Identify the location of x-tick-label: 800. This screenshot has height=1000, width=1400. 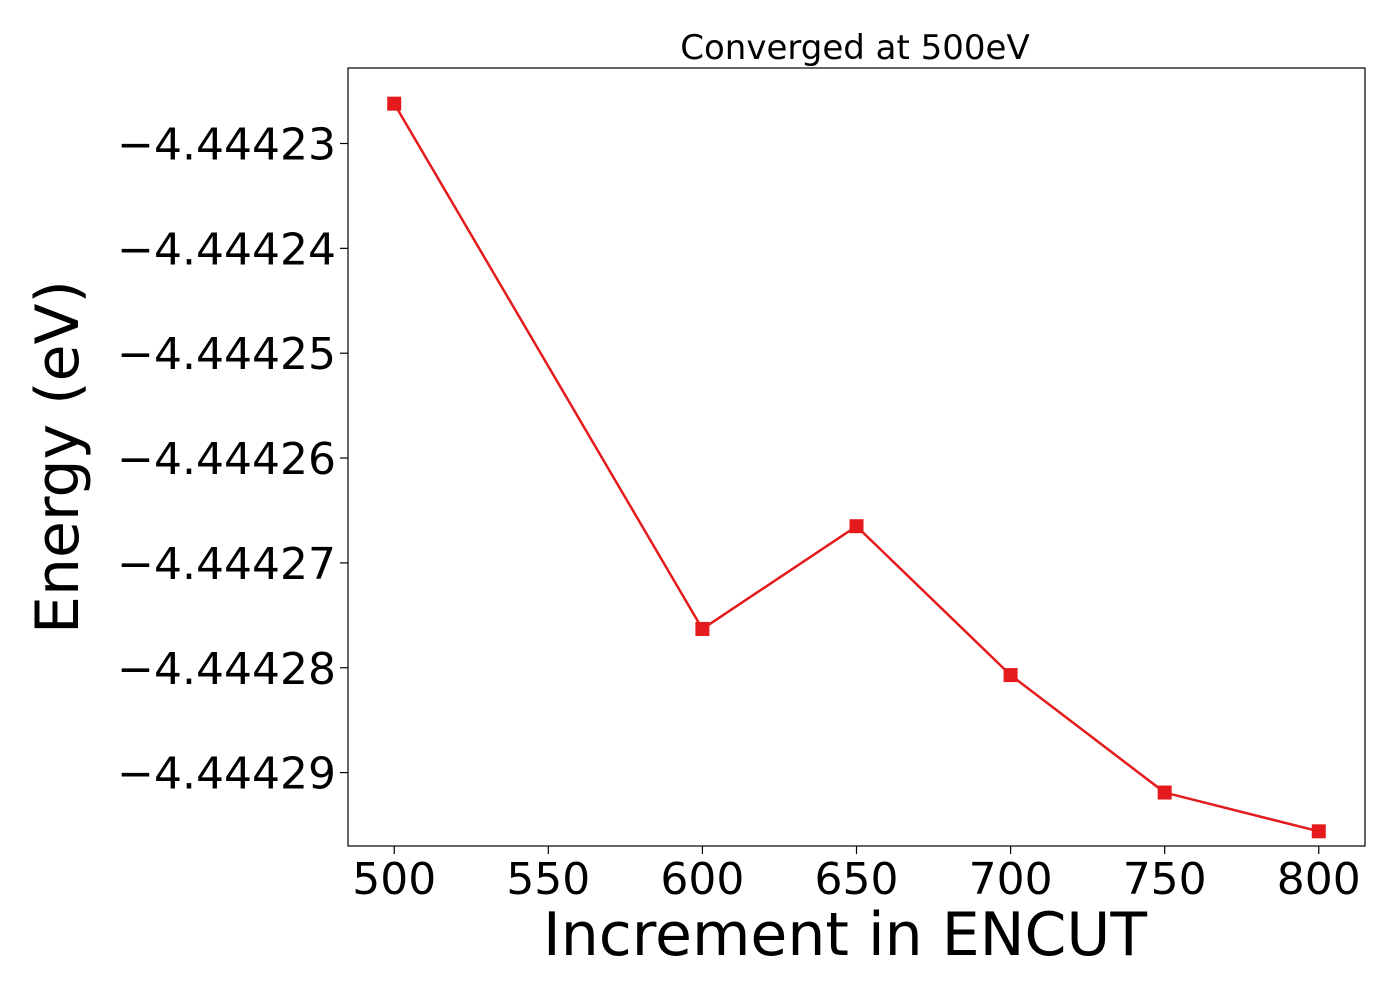
(1319, 879).